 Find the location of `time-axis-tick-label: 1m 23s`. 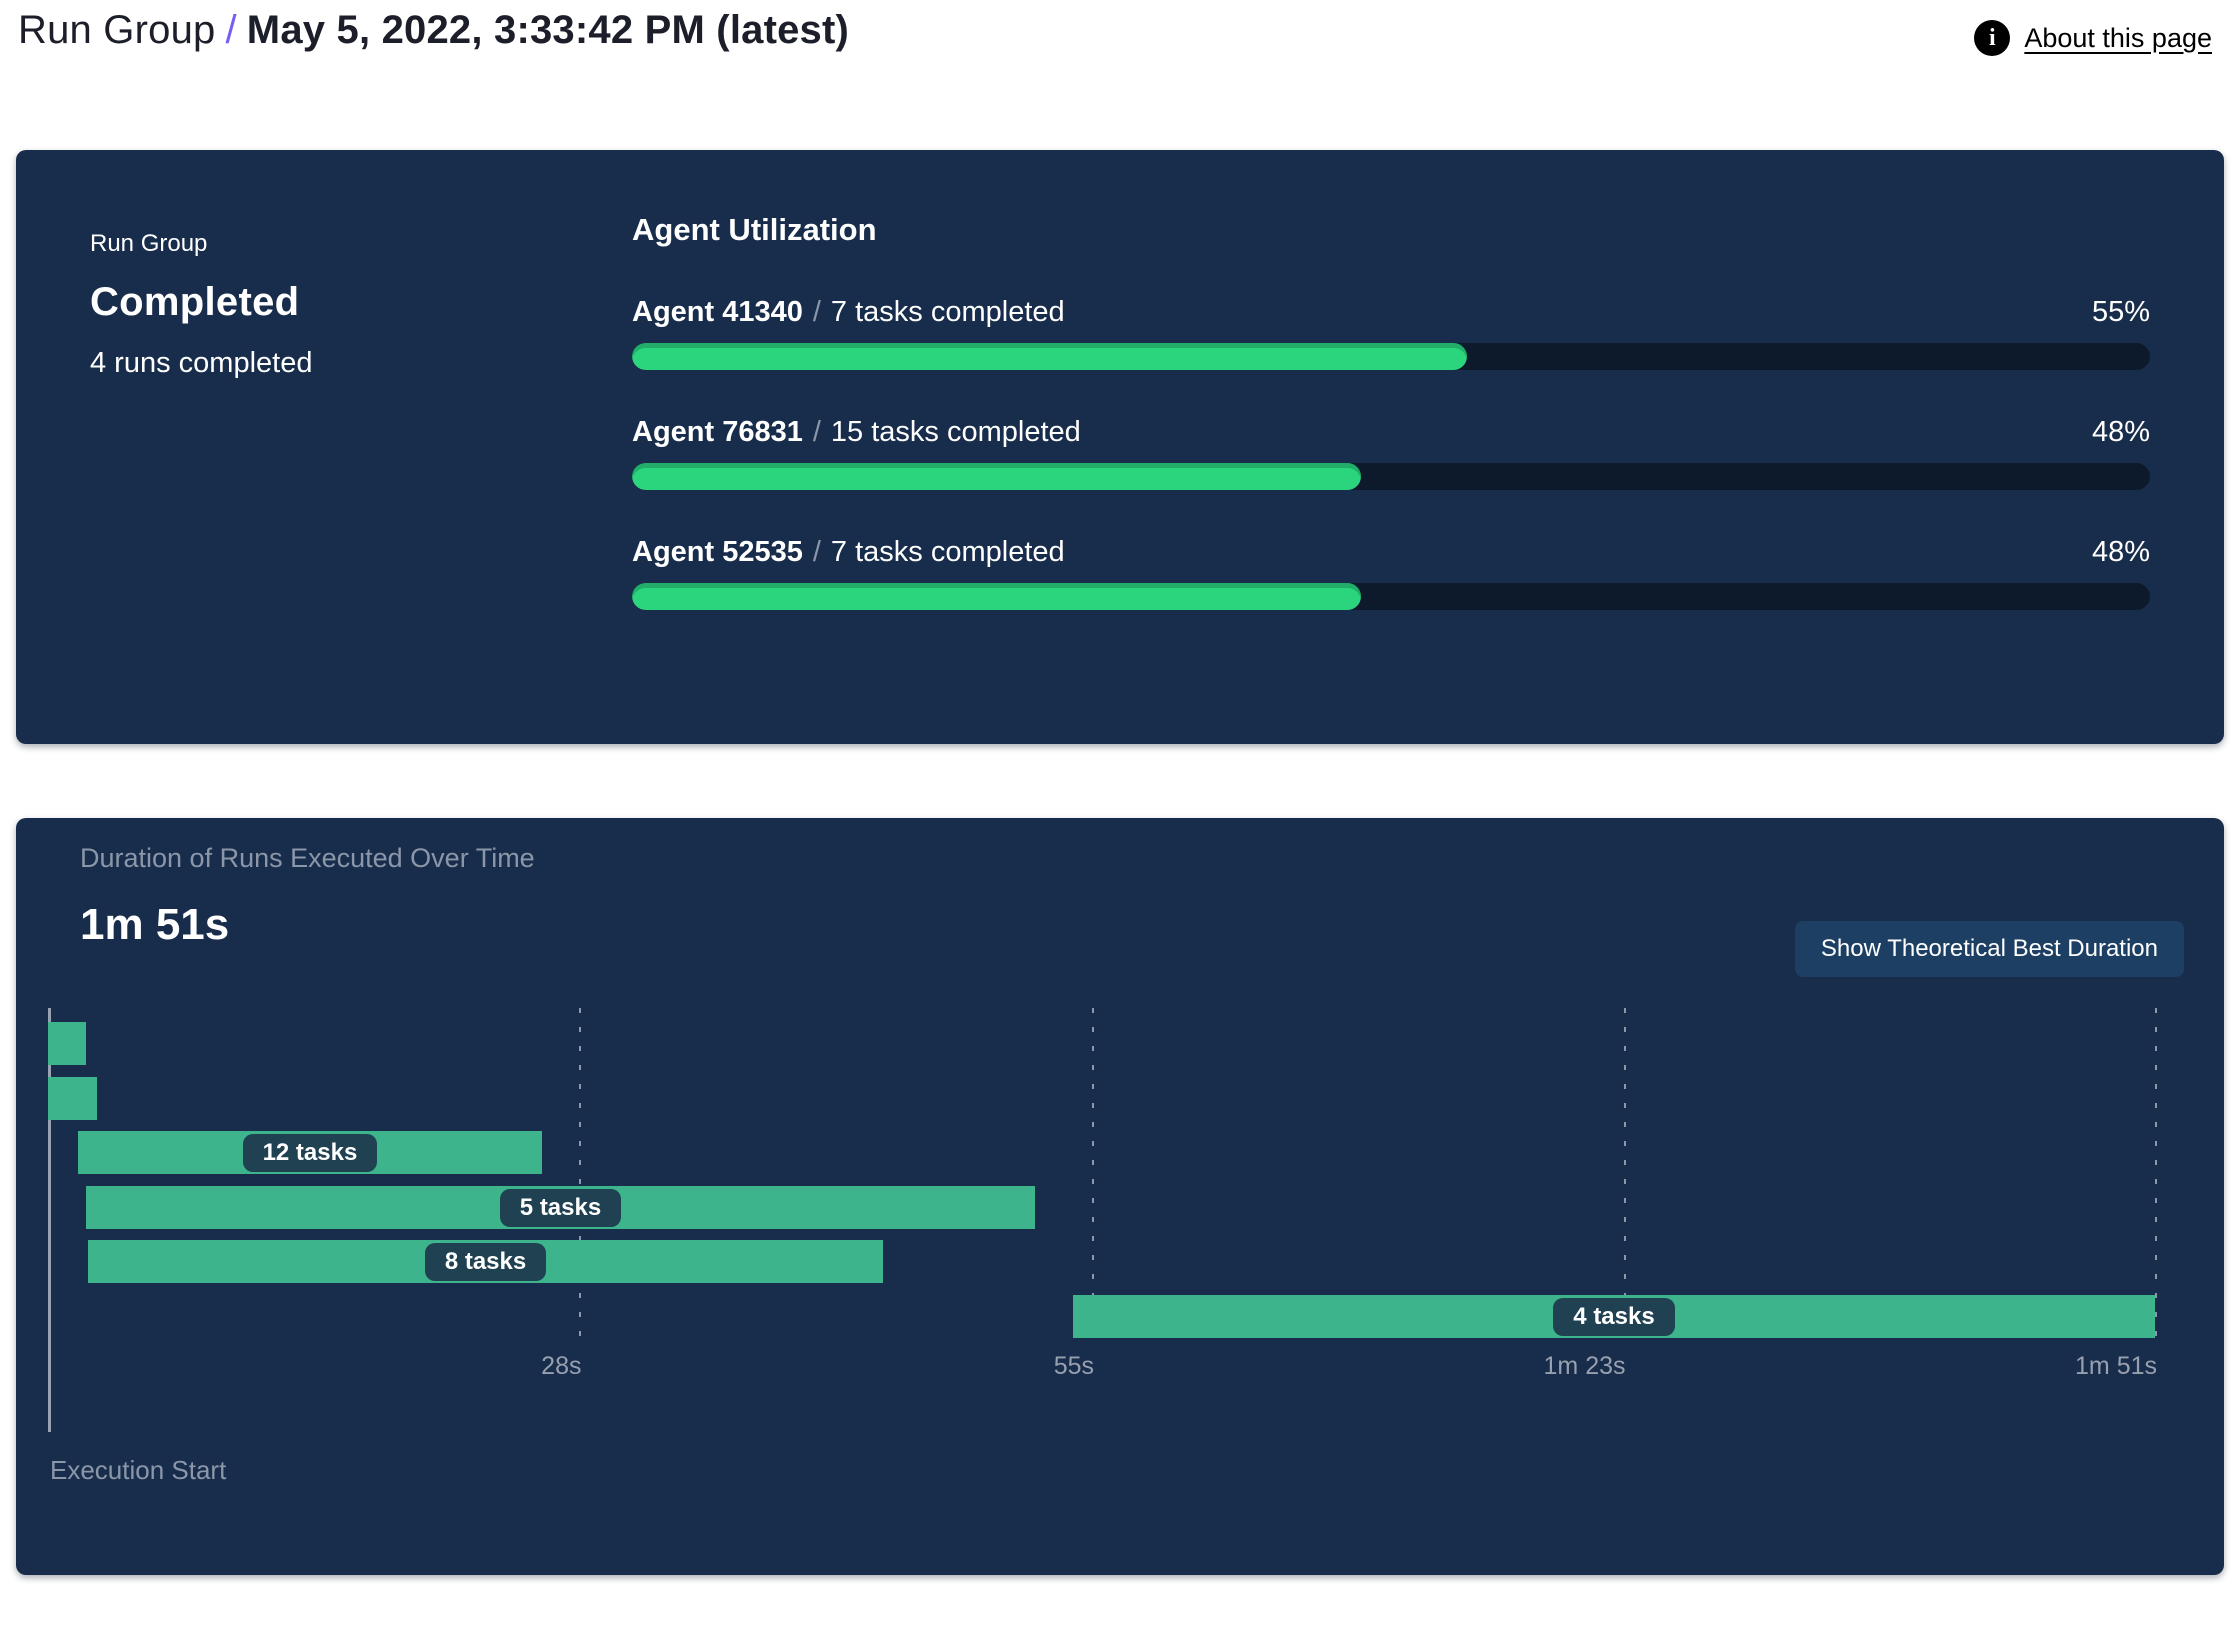

time-axis-tick-label: 1m 23s is located at coordinates (1584, 1366).